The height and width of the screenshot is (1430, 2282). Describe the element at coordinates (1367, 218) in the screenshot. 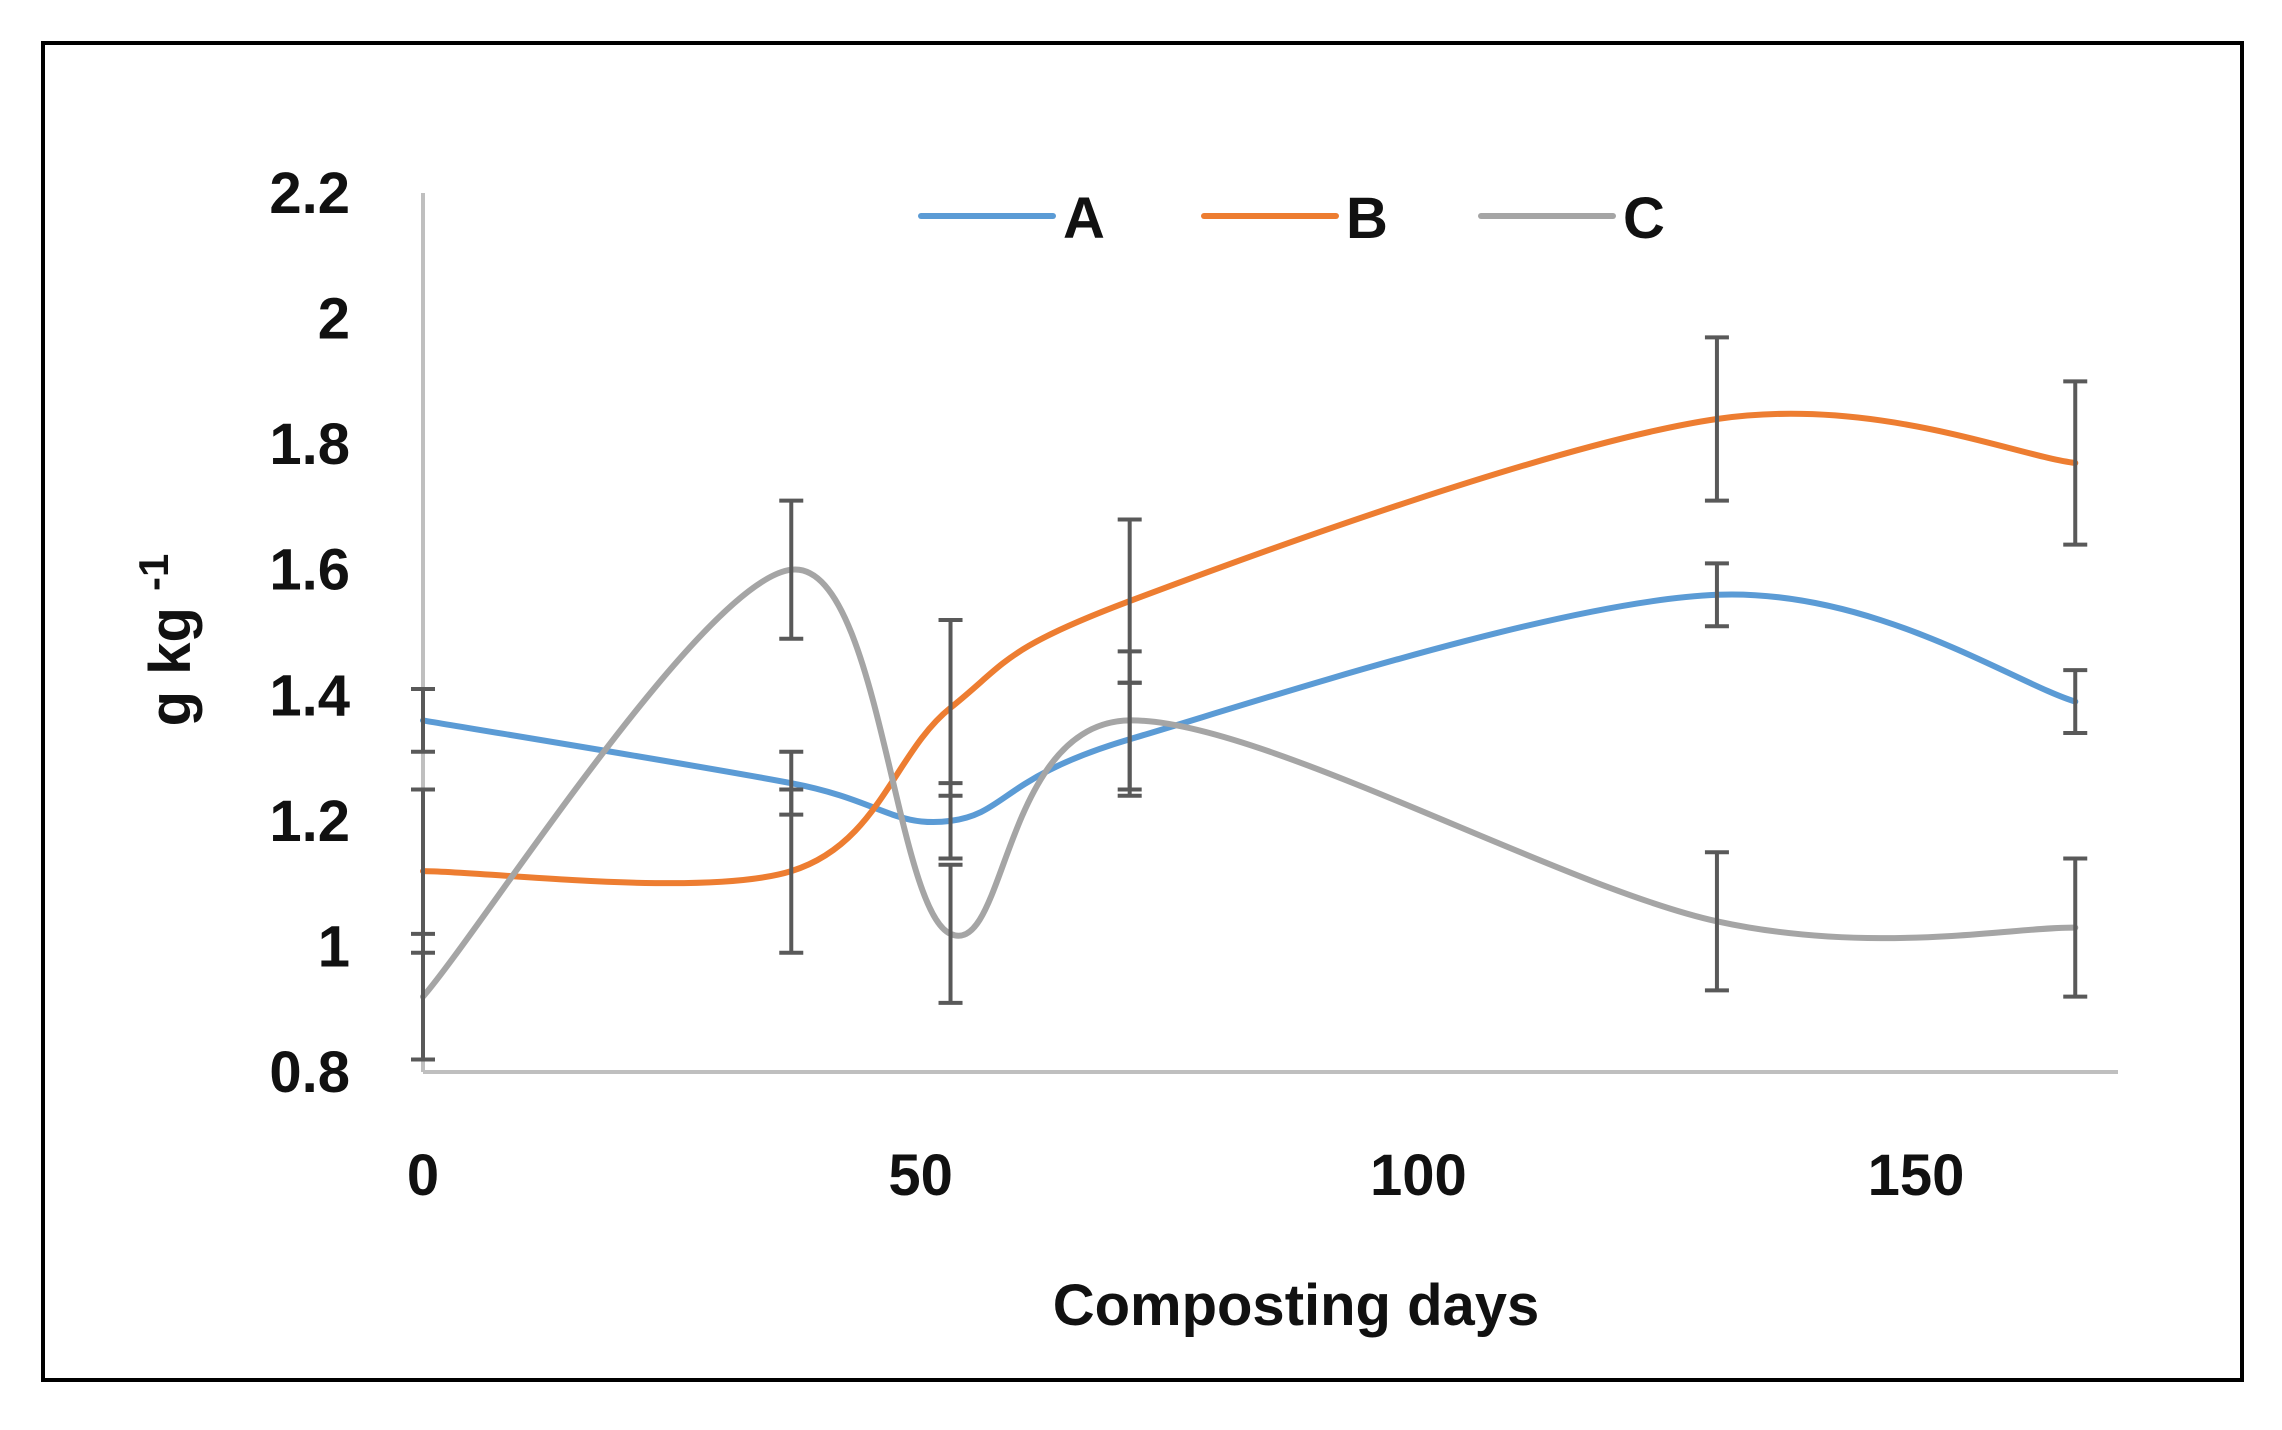

I see `legend-label-b: B` at that location.